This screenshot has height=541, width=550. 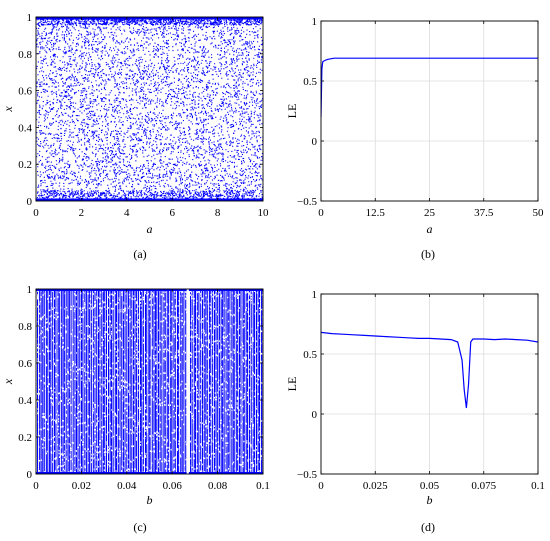 What do you see at coordinates (430, 486) in the screenshot?
I see `x-tick-label-2: 0.05` at bounding box center [430, 486].